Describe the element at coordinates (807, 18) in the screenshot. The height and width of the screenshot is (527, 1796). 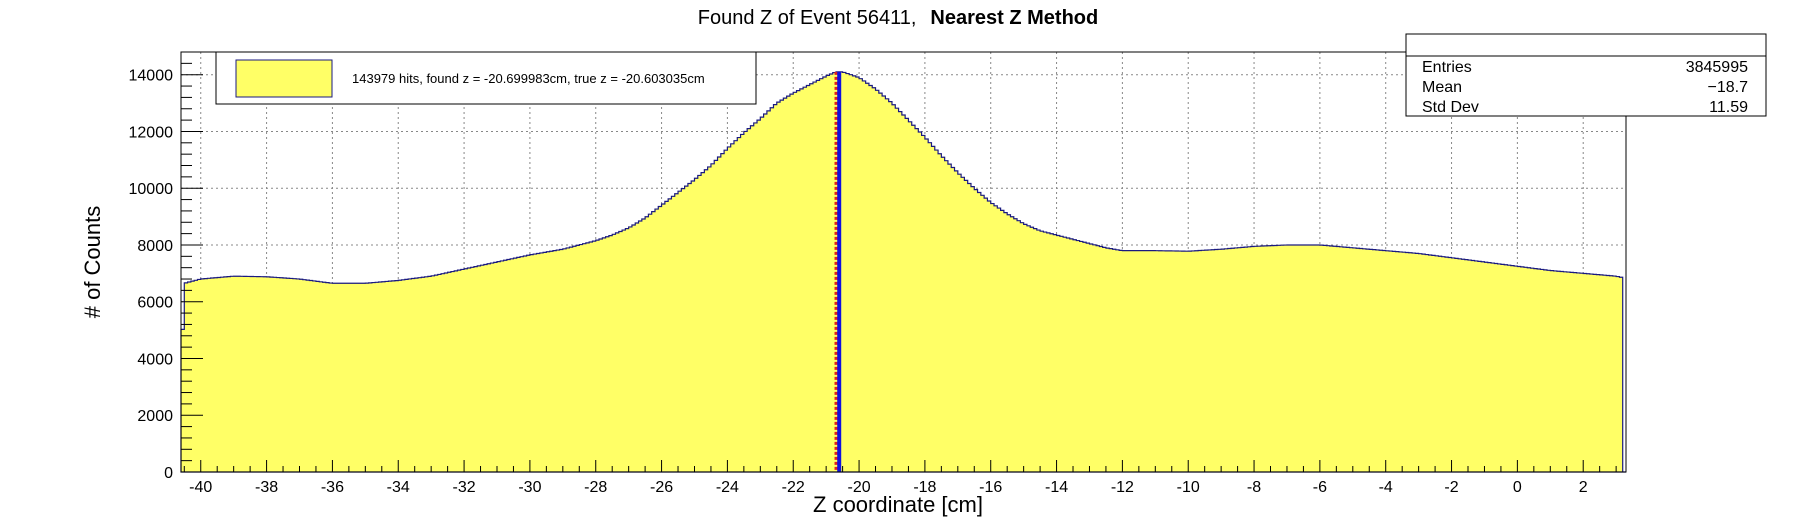
I see `chart-title-prefix: Found Z of Event 56411,` at that location.